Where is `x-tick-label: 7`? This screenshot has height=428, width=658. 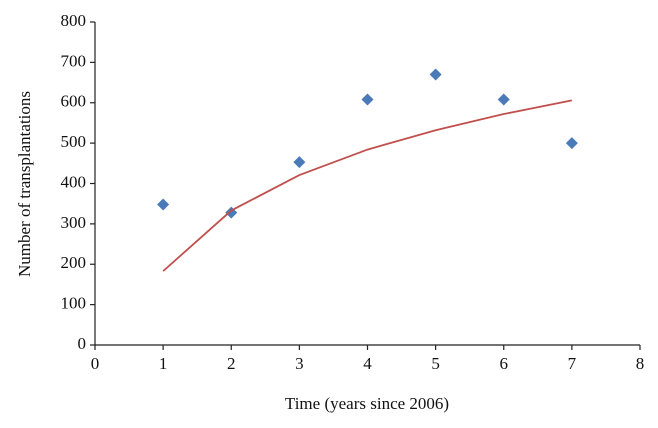
x-tick-label: 7 is located at coordinates (572, 363).